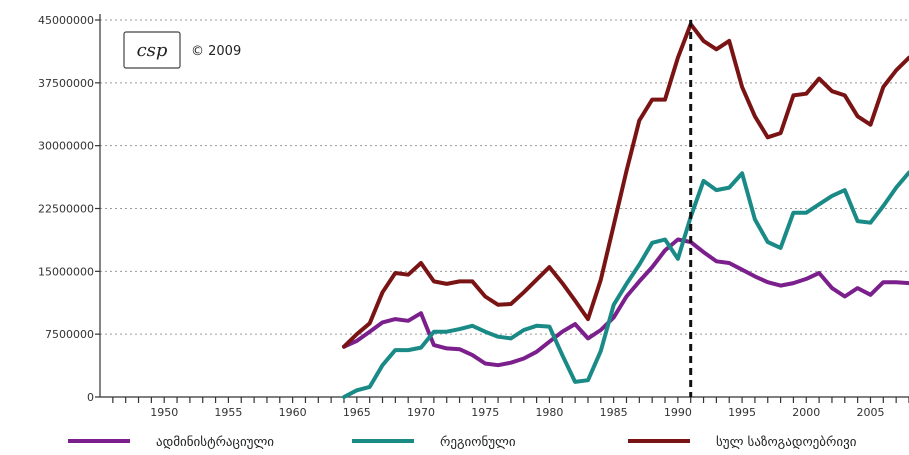  I want to click on x-tick-label: 1995, so click(742, 412).